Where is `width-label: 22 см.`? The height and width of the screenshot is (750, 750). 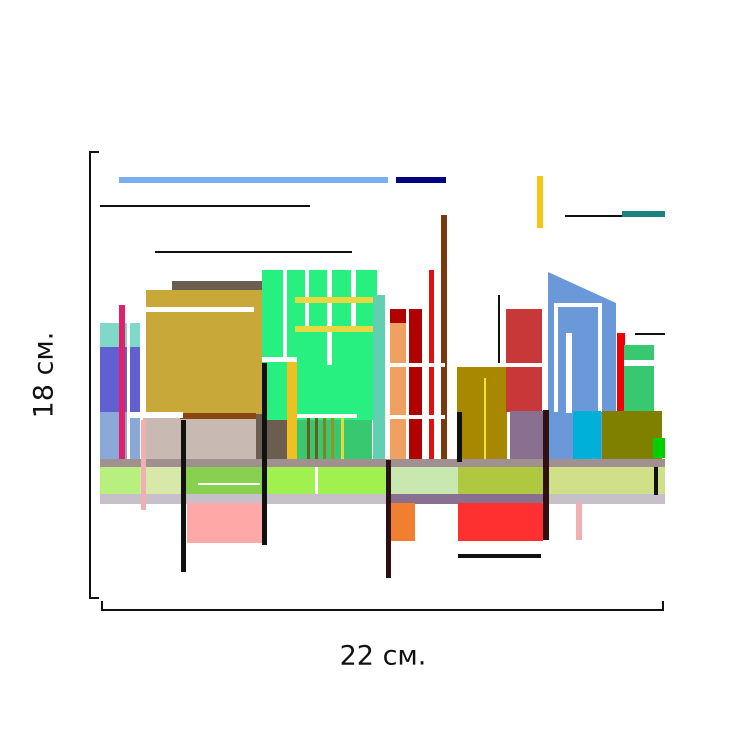 width-label: 22 см. is located at coordinates (383, 656).